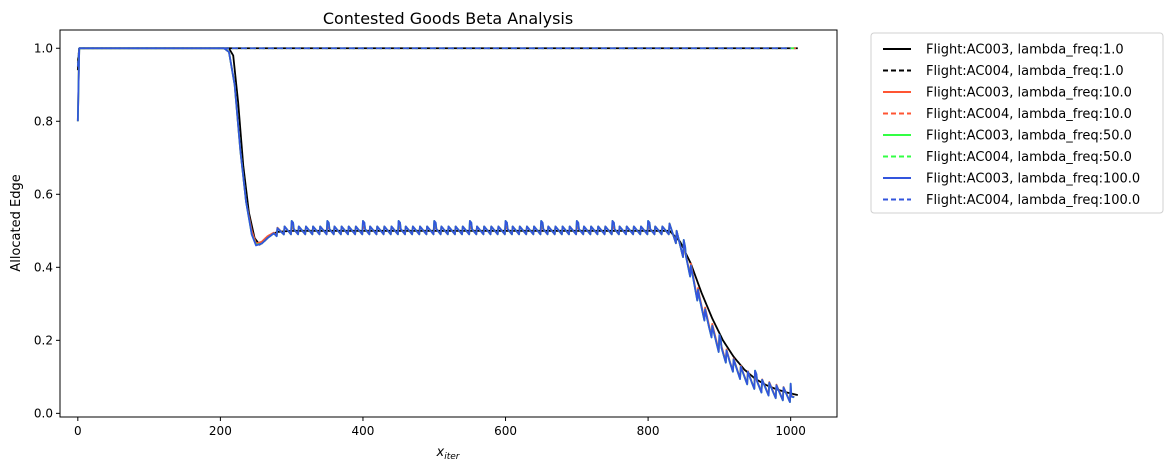 Image resolution: width=1170 pixels, height=475 pixels. What do you see at coordinates (1029, 157) in the screenshot?
I see `legend-label: Flight:AC004, lambda_freq:50.0` at bounding box center [1029, 157].